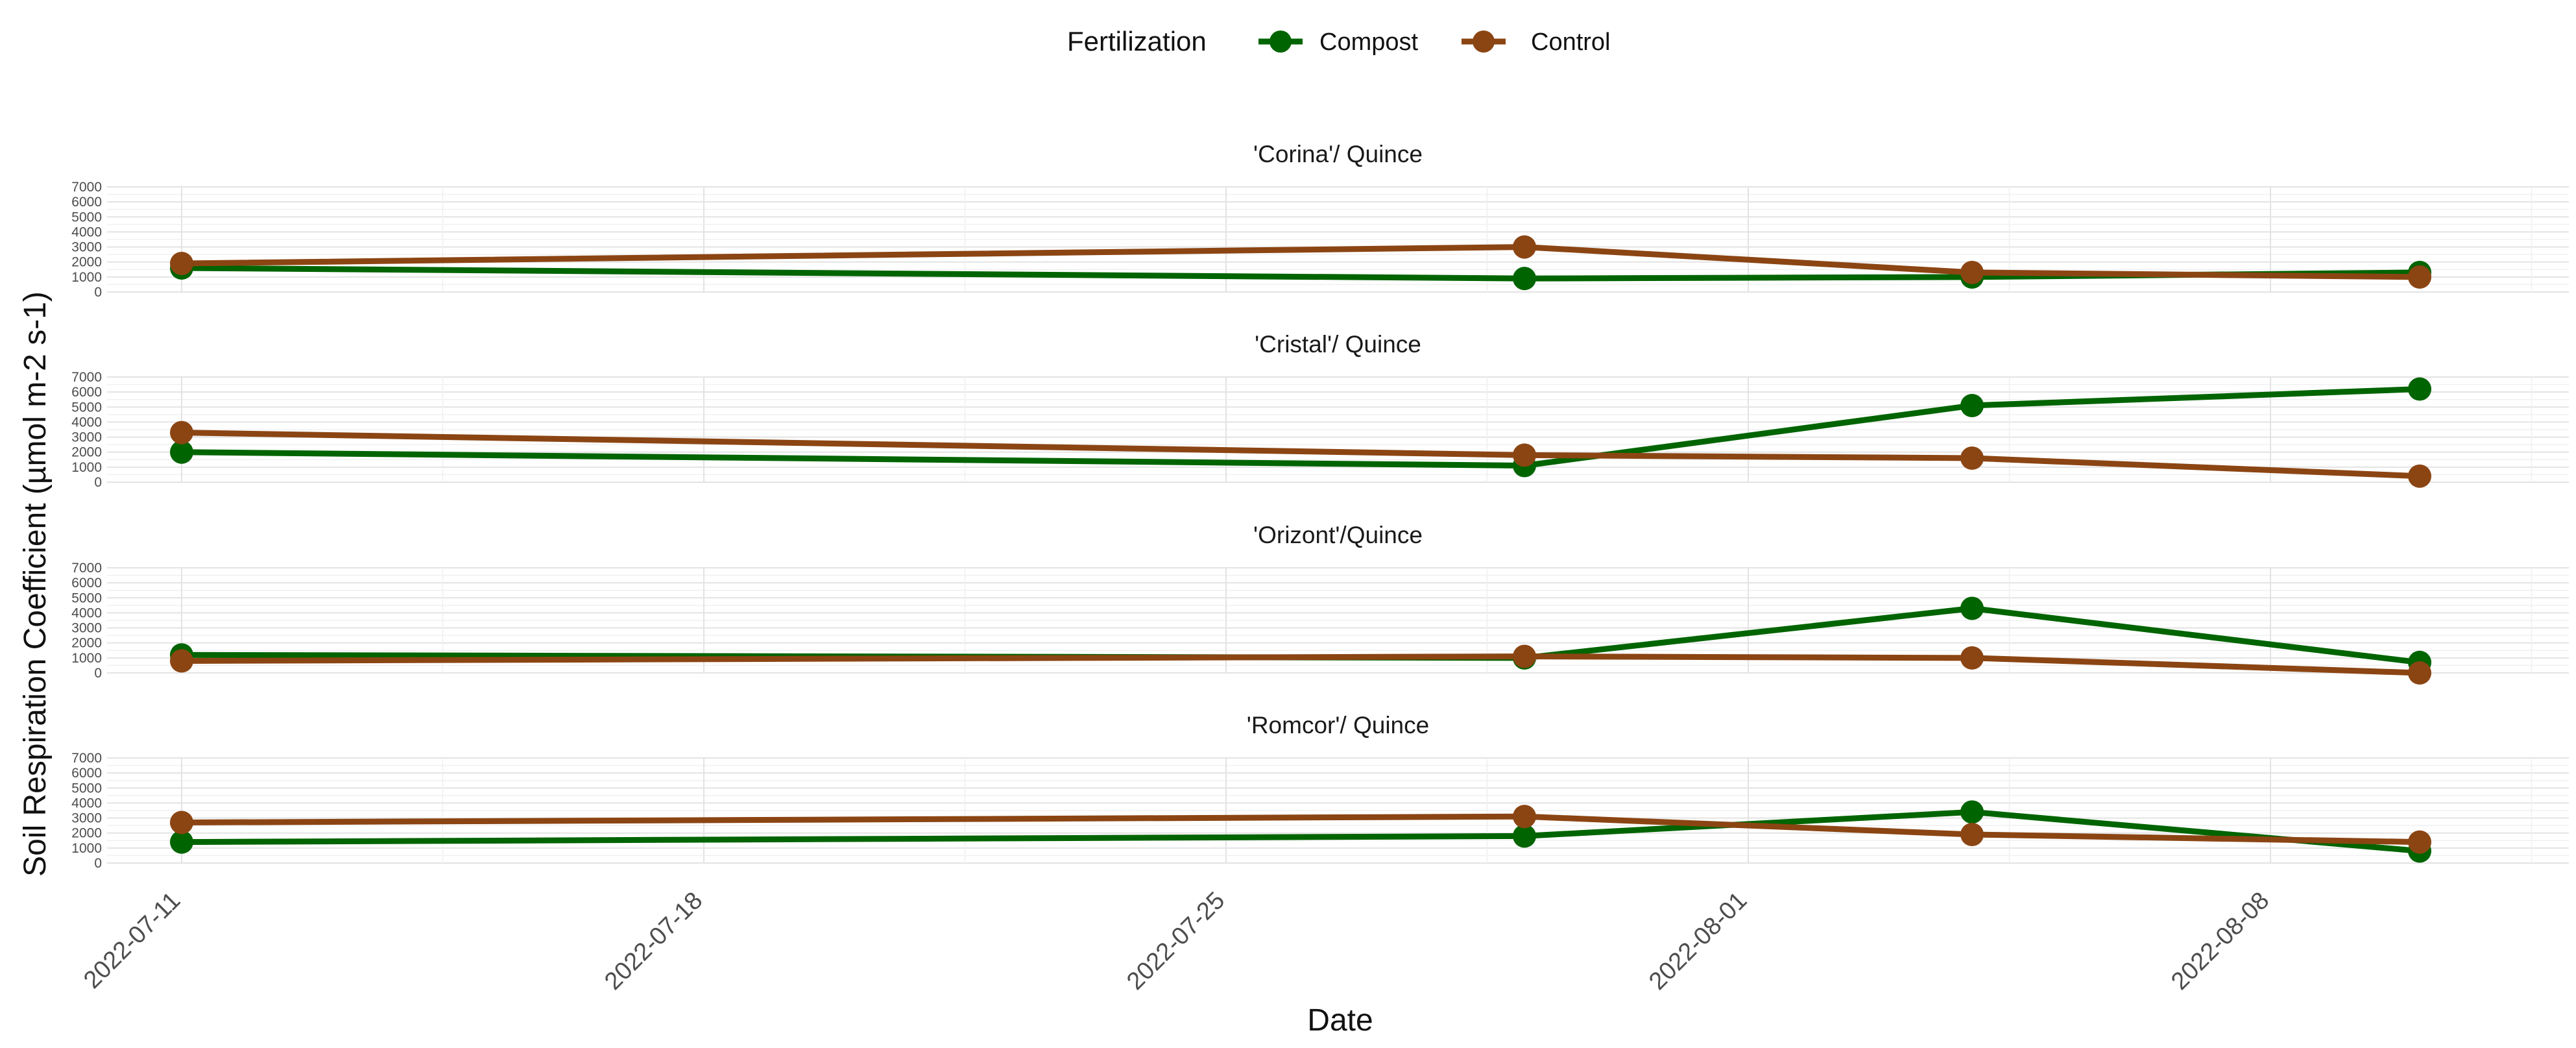 This screenshot has width=2576, height=1048. I want to click on legend-label-compost: Compost, so click(1368, 43).